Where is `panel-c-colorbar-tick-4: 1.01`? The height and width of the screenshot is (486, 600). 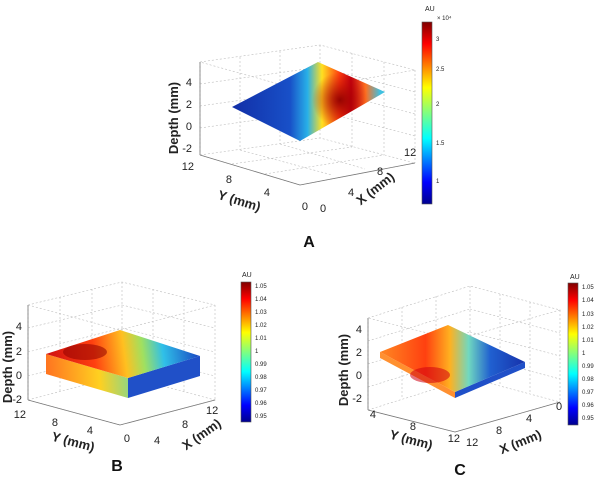
panel-c-colorbar-tick-4: 1.01 is located at coordinates (588, 341).